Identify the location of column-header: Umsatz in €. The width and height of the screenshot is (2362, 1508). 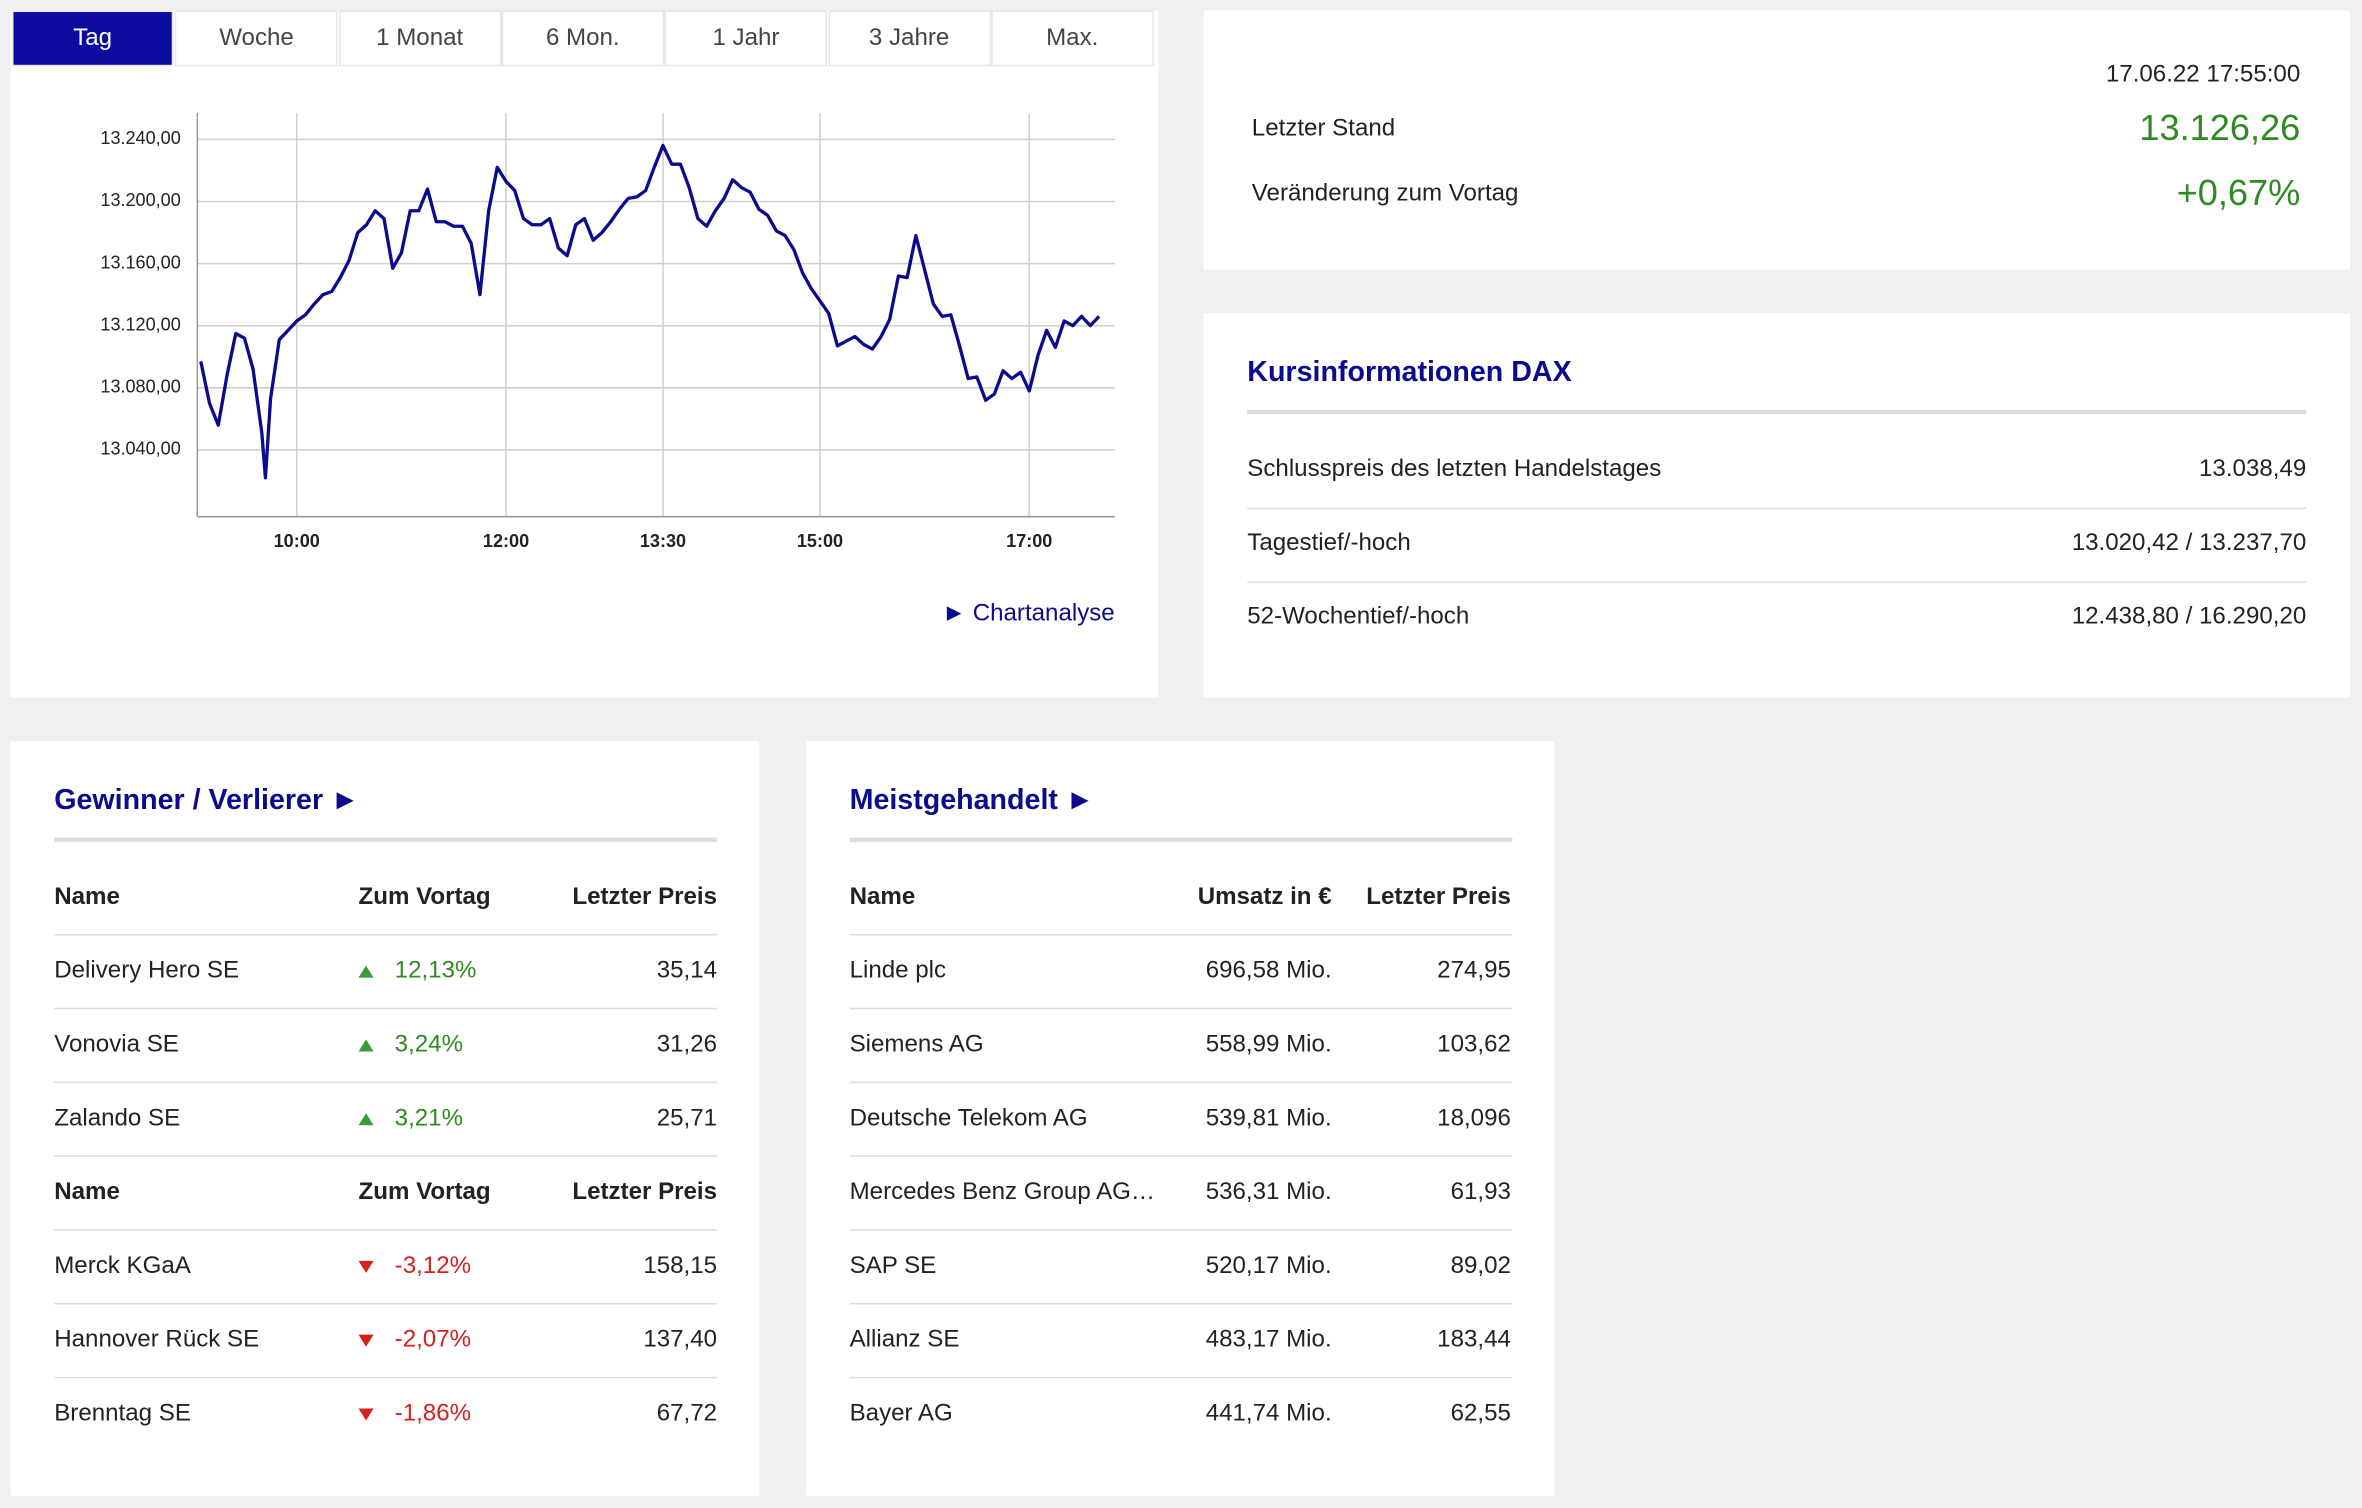
(1264, 897).